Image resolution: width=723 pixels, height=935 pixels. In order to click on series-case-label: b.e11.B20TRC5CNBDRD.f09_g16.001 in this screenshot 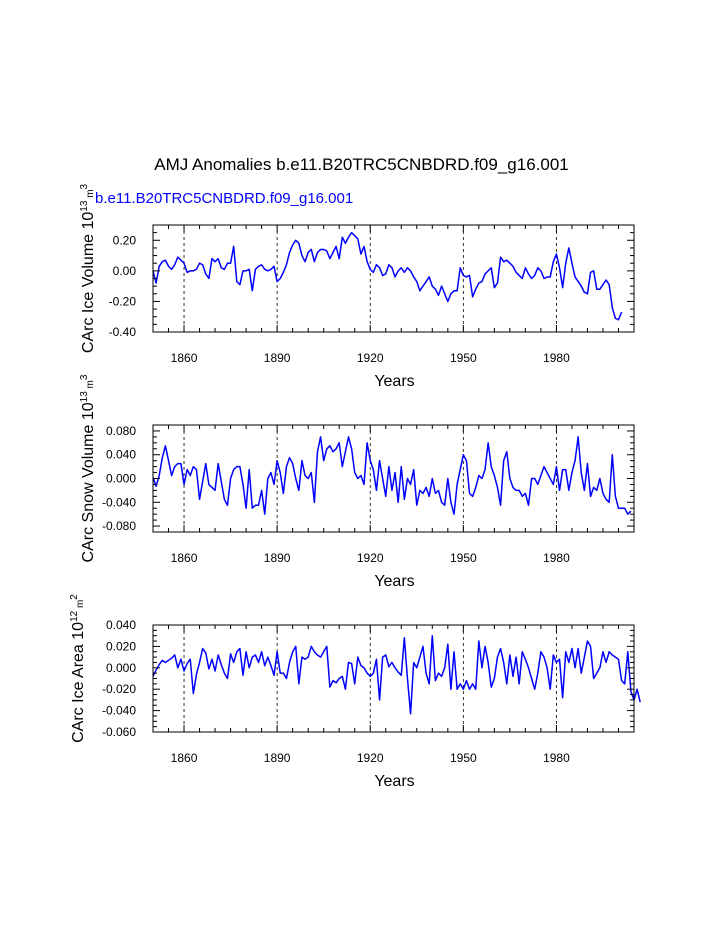, I will do `click(224, 198)`.